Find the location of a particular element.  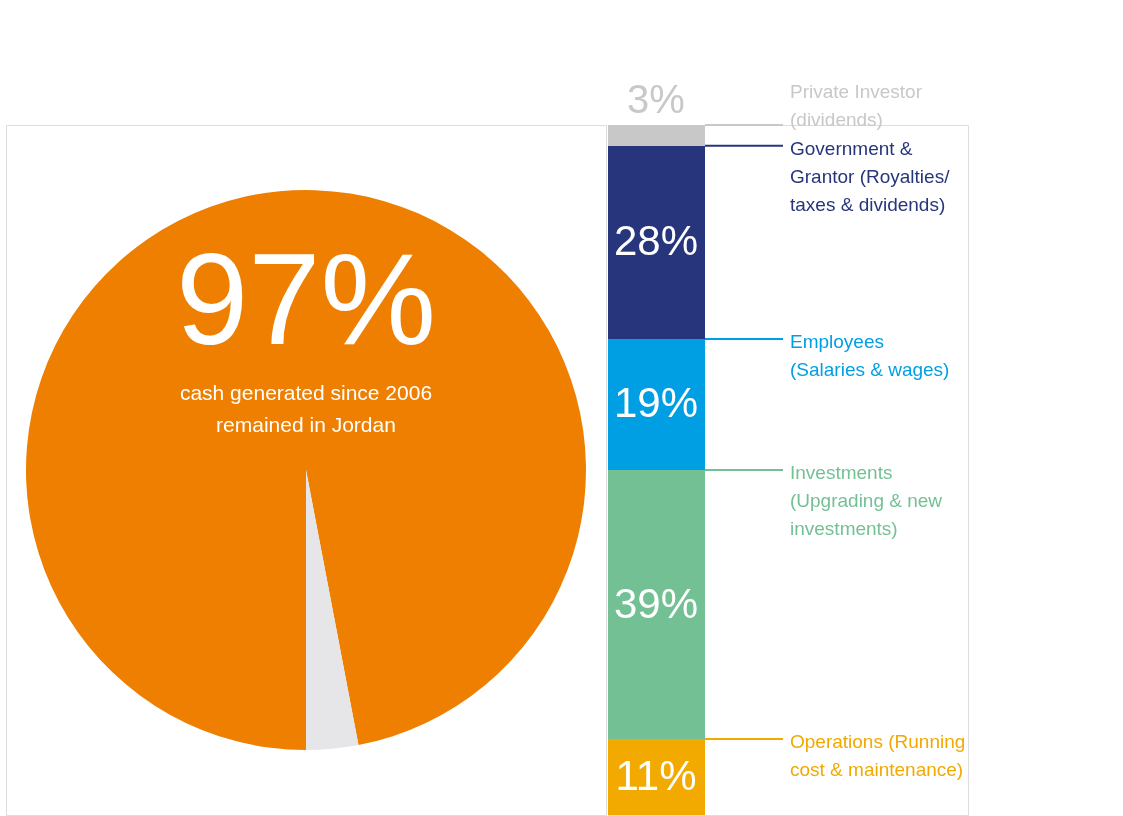

legend-label: Government & Grantor (Royalties/ taxes & dividends) is located at coordinates (870, 176).